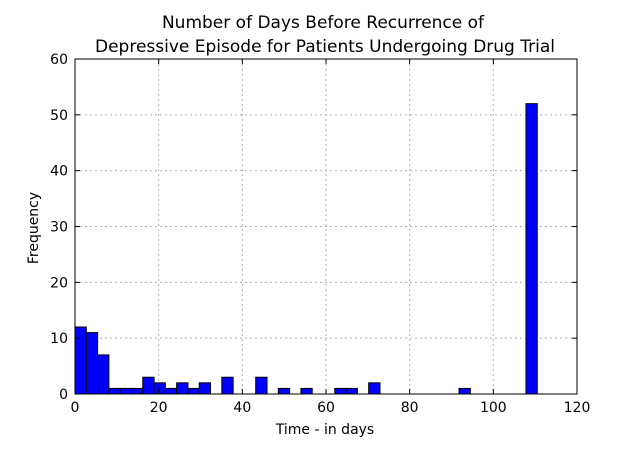 The image size is (635, 452). I want to click on x-tick-label: 20, so click(159, 408).